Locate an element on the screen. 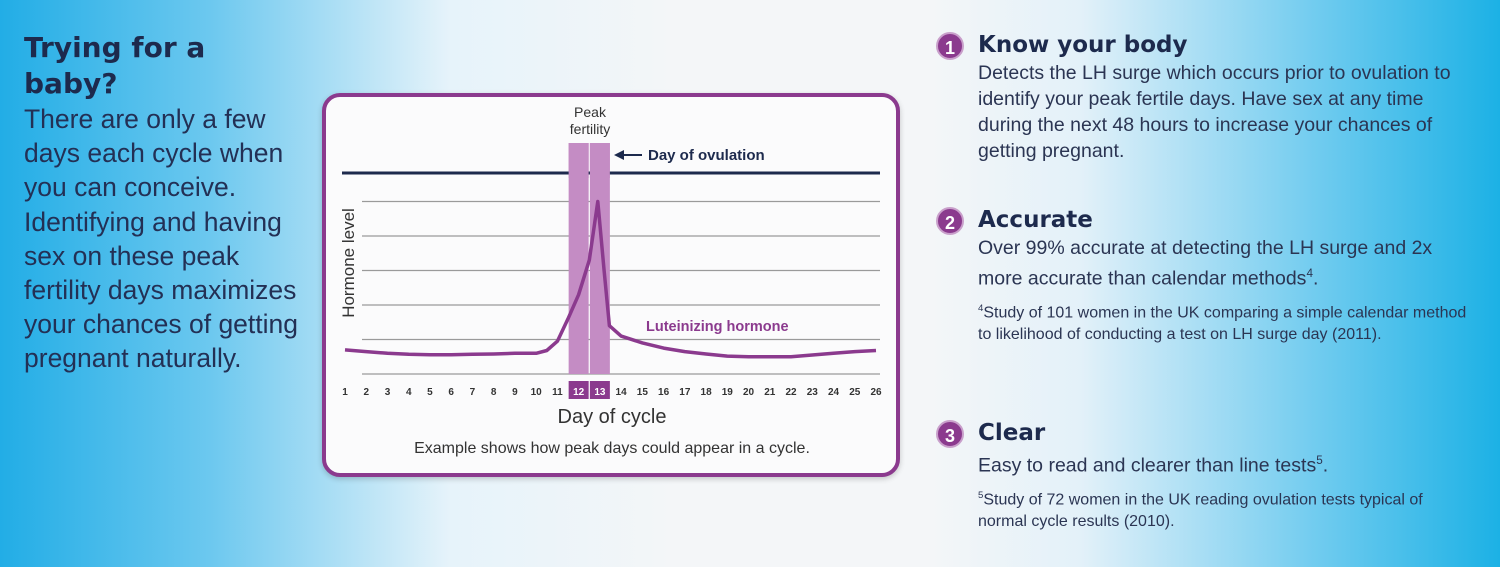 The width and height of the screenshot is (1500, 567). x-tick-label: 12 is located at coordinates (579, 392).